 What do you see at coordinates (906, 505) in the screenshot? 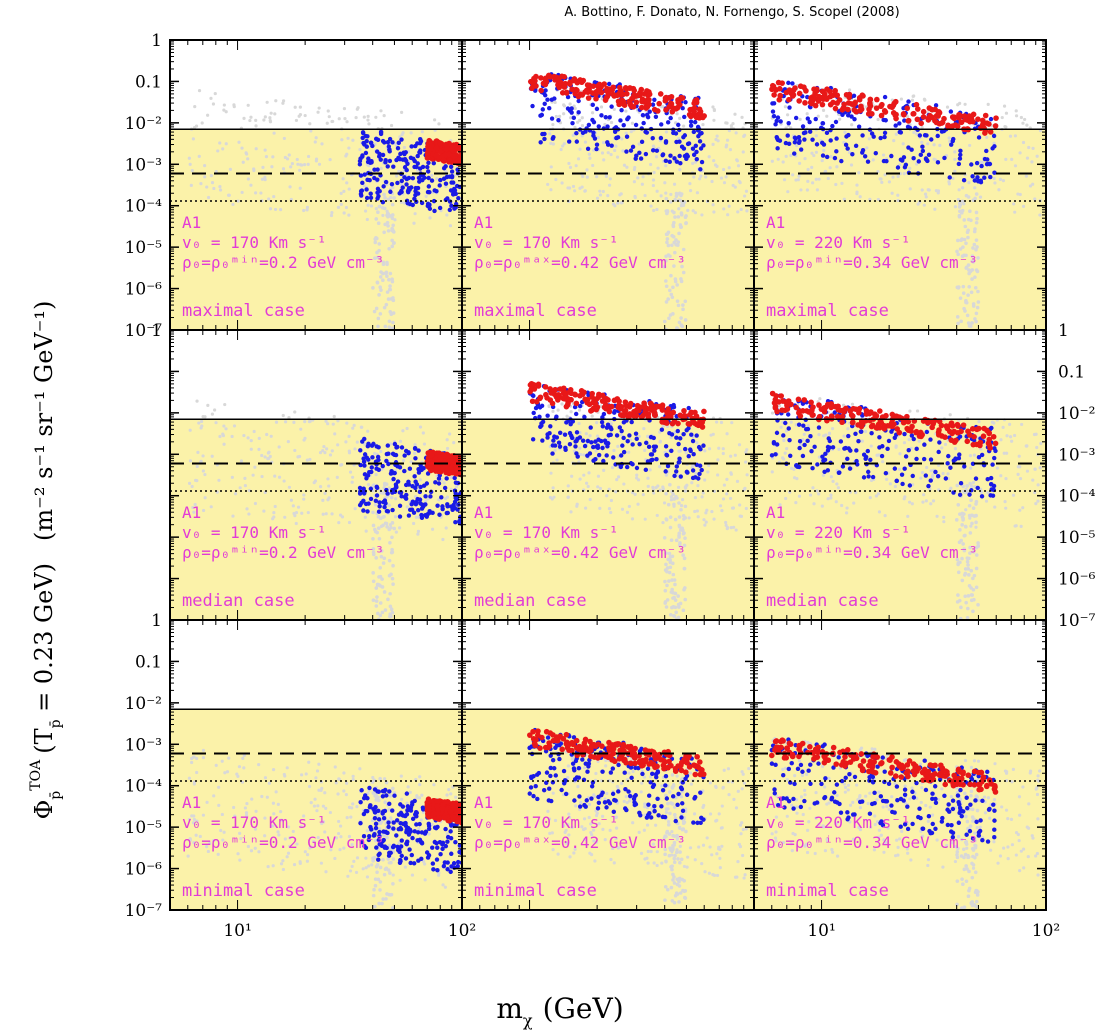
I see `points-group` at bounding box center [906, 505].